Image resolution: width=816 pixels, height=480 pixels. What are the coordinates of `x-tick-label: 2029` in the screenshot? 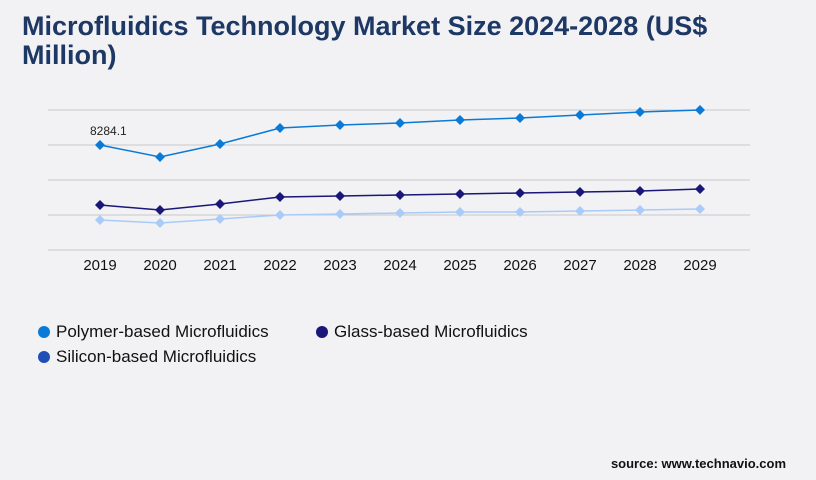 It's located at (699, 265).